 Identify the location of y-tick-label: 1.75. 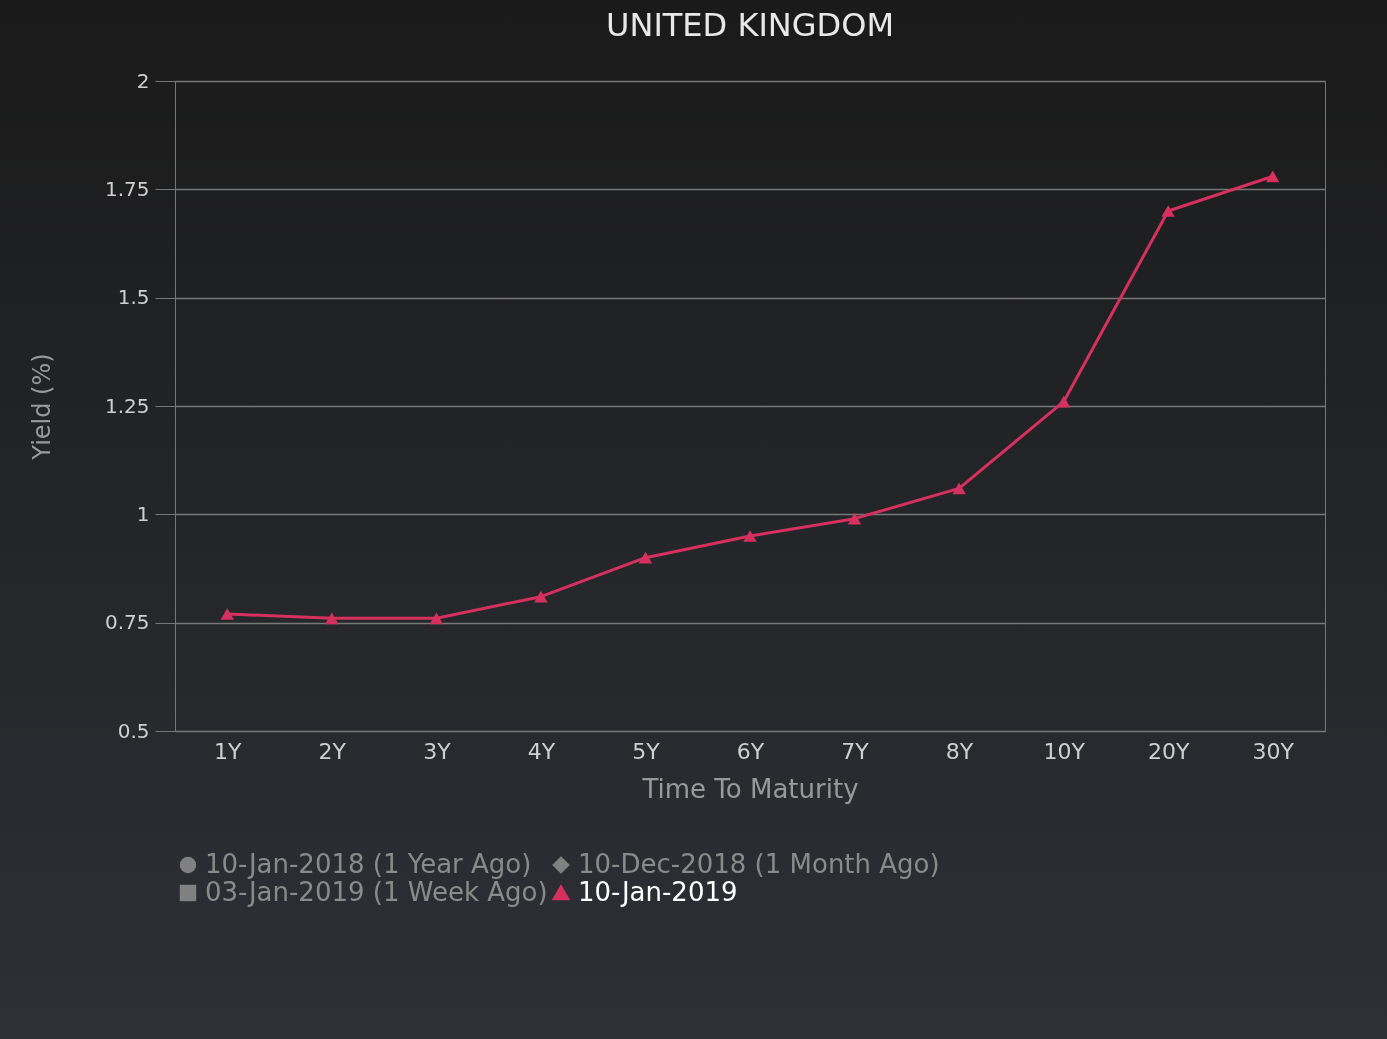
(127, 188).